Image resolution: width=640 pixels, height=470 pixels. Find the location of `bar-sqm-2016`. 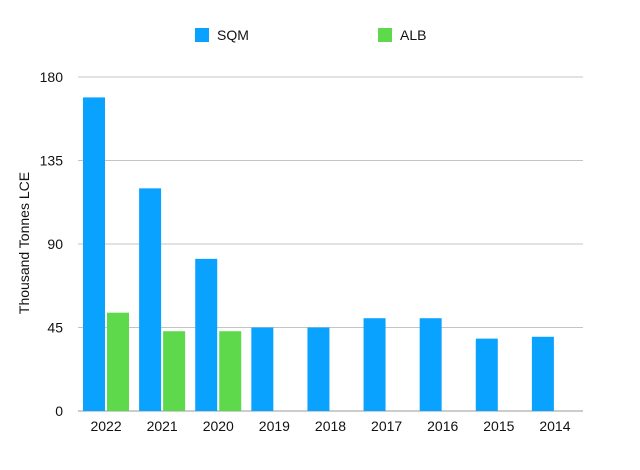

bar-sqm-2016 is located at coordinates (430, 364).